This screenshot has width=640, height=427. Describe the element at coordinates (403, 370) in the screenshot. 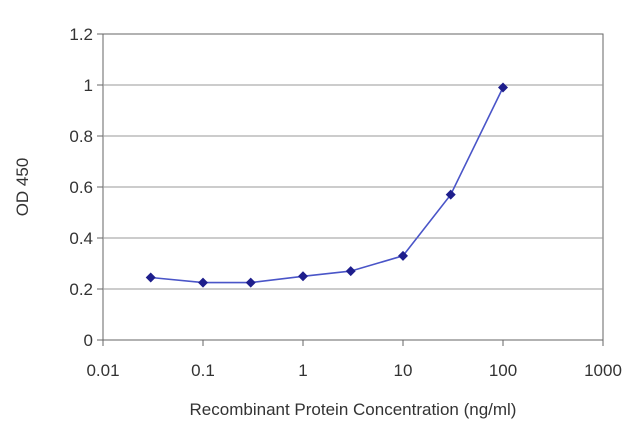

I see `x-tick-label: 10` at that location.